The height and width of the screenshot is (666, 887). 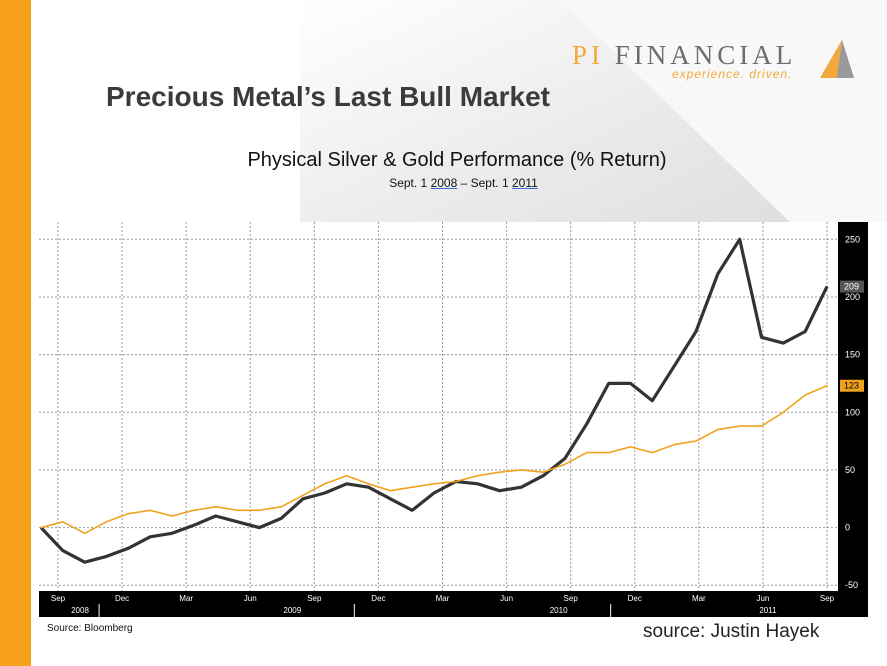 I want to click on y-tick-label: 200, so click(x=852, y=297).